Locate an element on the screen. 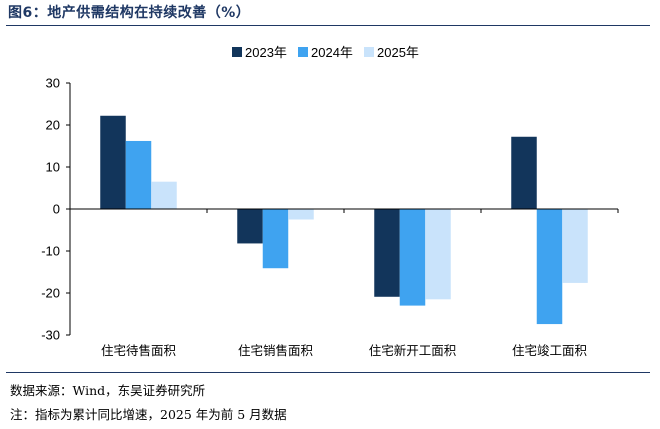  legend-label-2: 2024年 is located at coordinates (332, 52).